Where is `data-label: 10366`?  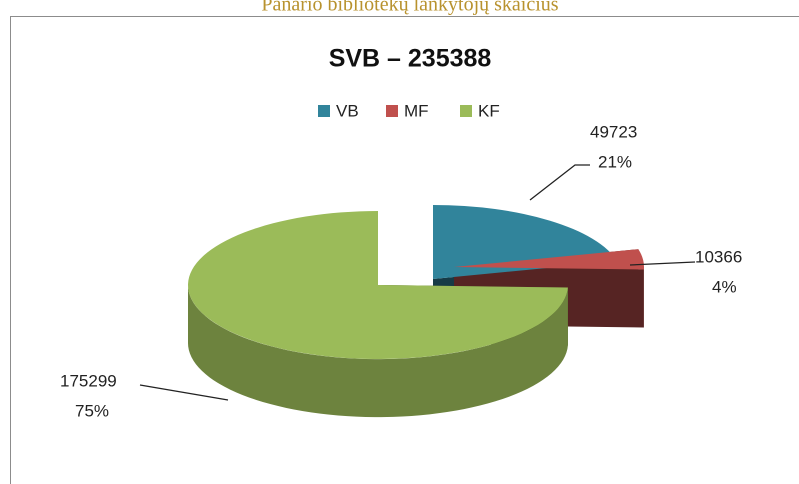
data-label: 10366 is located at coordinates (718, 256).